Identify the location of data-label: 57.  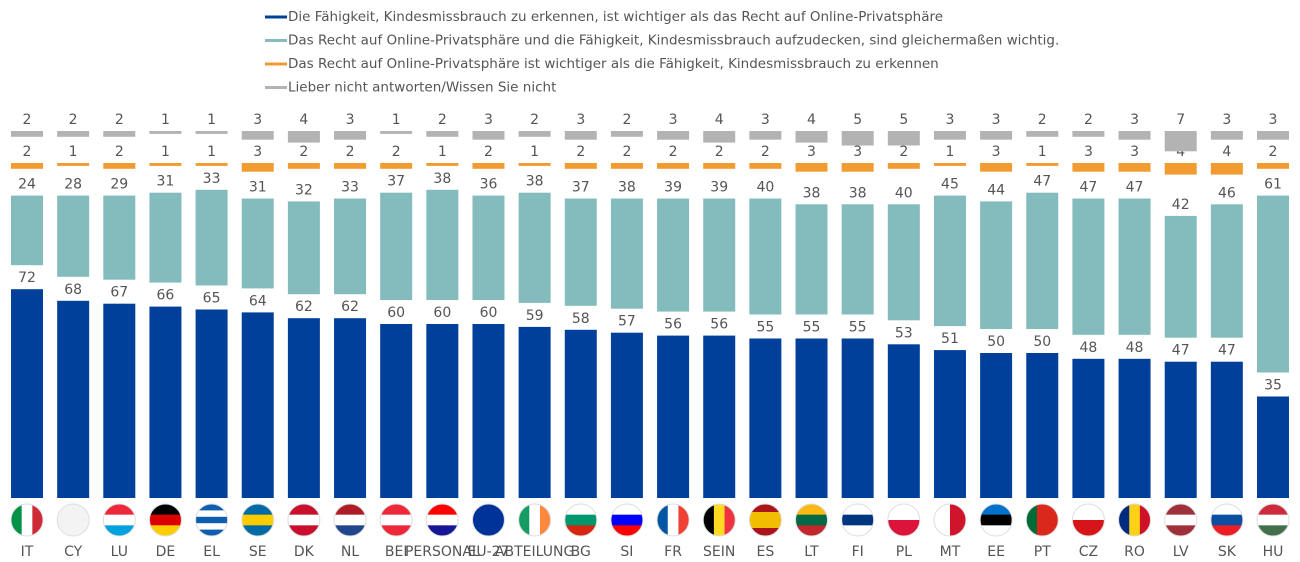
(627, 322).